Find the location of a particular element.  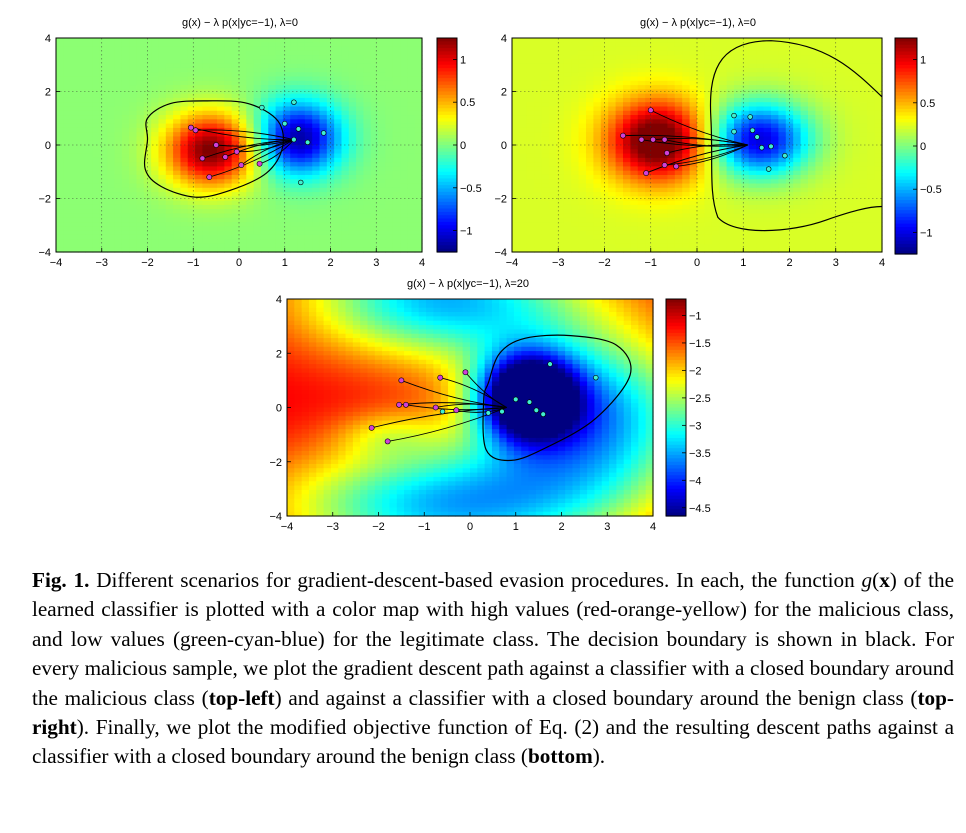

colorbar-tick-label: −2 is located at coordinates (695, 371).